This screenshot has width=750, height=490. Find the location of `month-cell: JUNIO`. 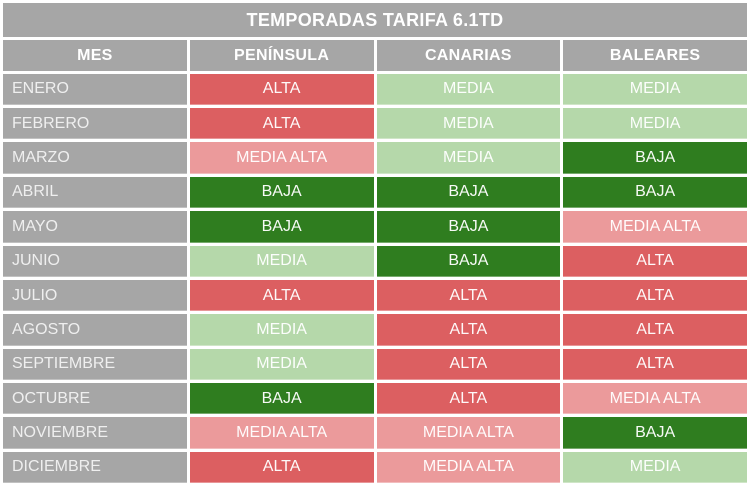

month-cell: JUNIO is located at coordinates (95, 261).